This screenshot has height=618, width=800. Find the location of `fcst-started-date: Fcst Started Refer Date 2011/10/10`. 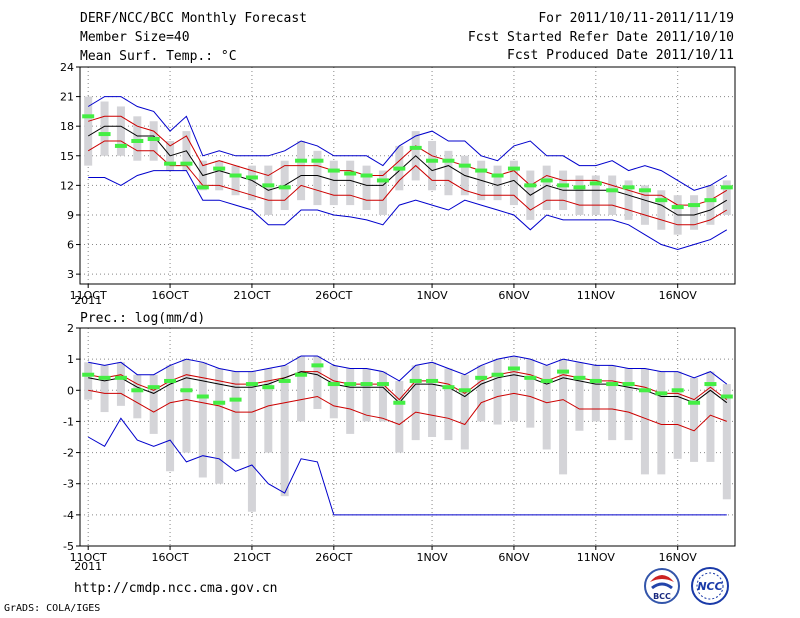

fcst-started-date: Fcst Started Refer Date 2011/10/10 is located at coordinates (600, 37).